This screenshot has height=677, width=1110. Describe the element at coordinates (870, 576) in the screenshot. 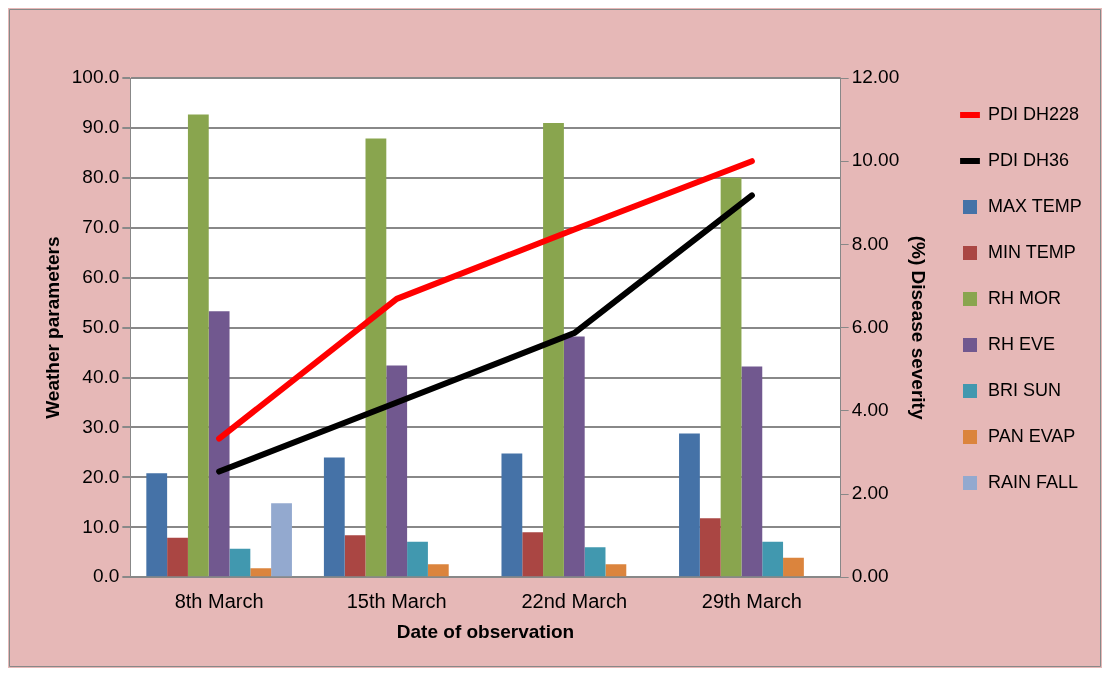

I see `y2-tick-label: 0.00` at that location.